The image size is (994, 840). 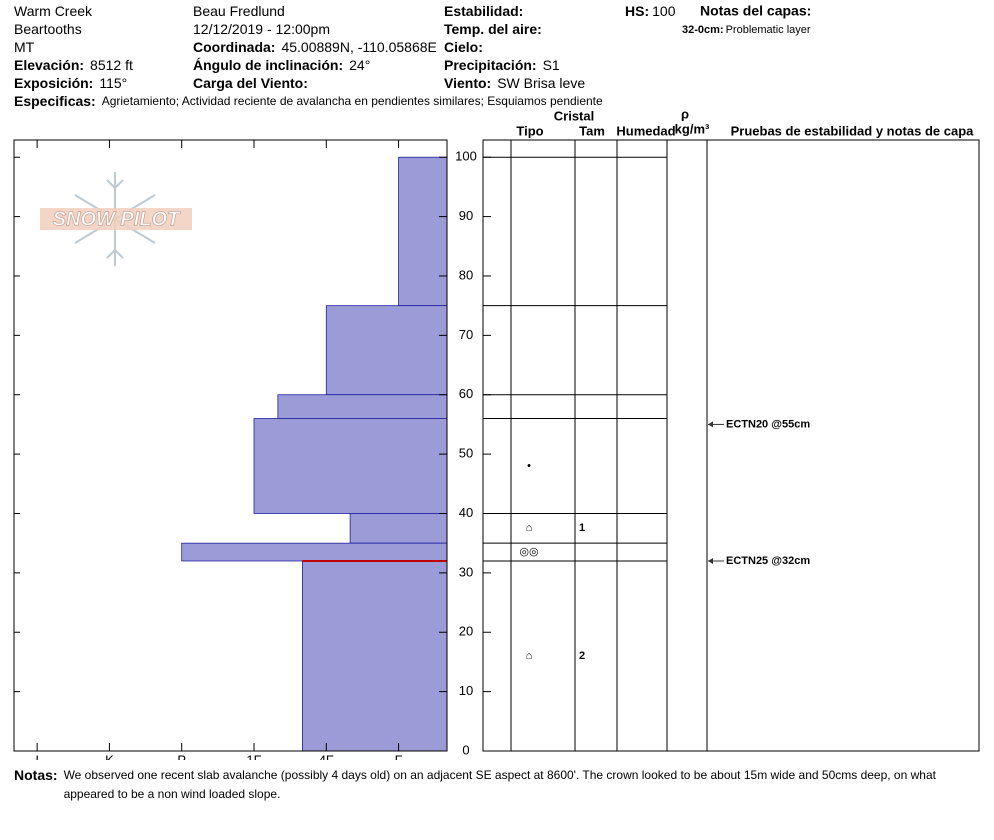 What do you see at coordinates (466, 453) in the screenshot?
I see `y-tick-label: 50` at bounding box center [466, 453].